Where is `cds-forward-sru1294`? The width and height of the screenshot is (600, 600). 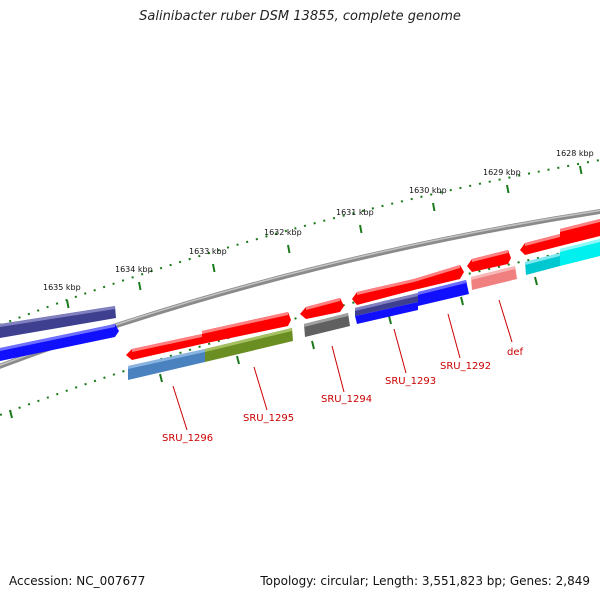
cds-forward-sru1294 is located at coordinates (322, 308).